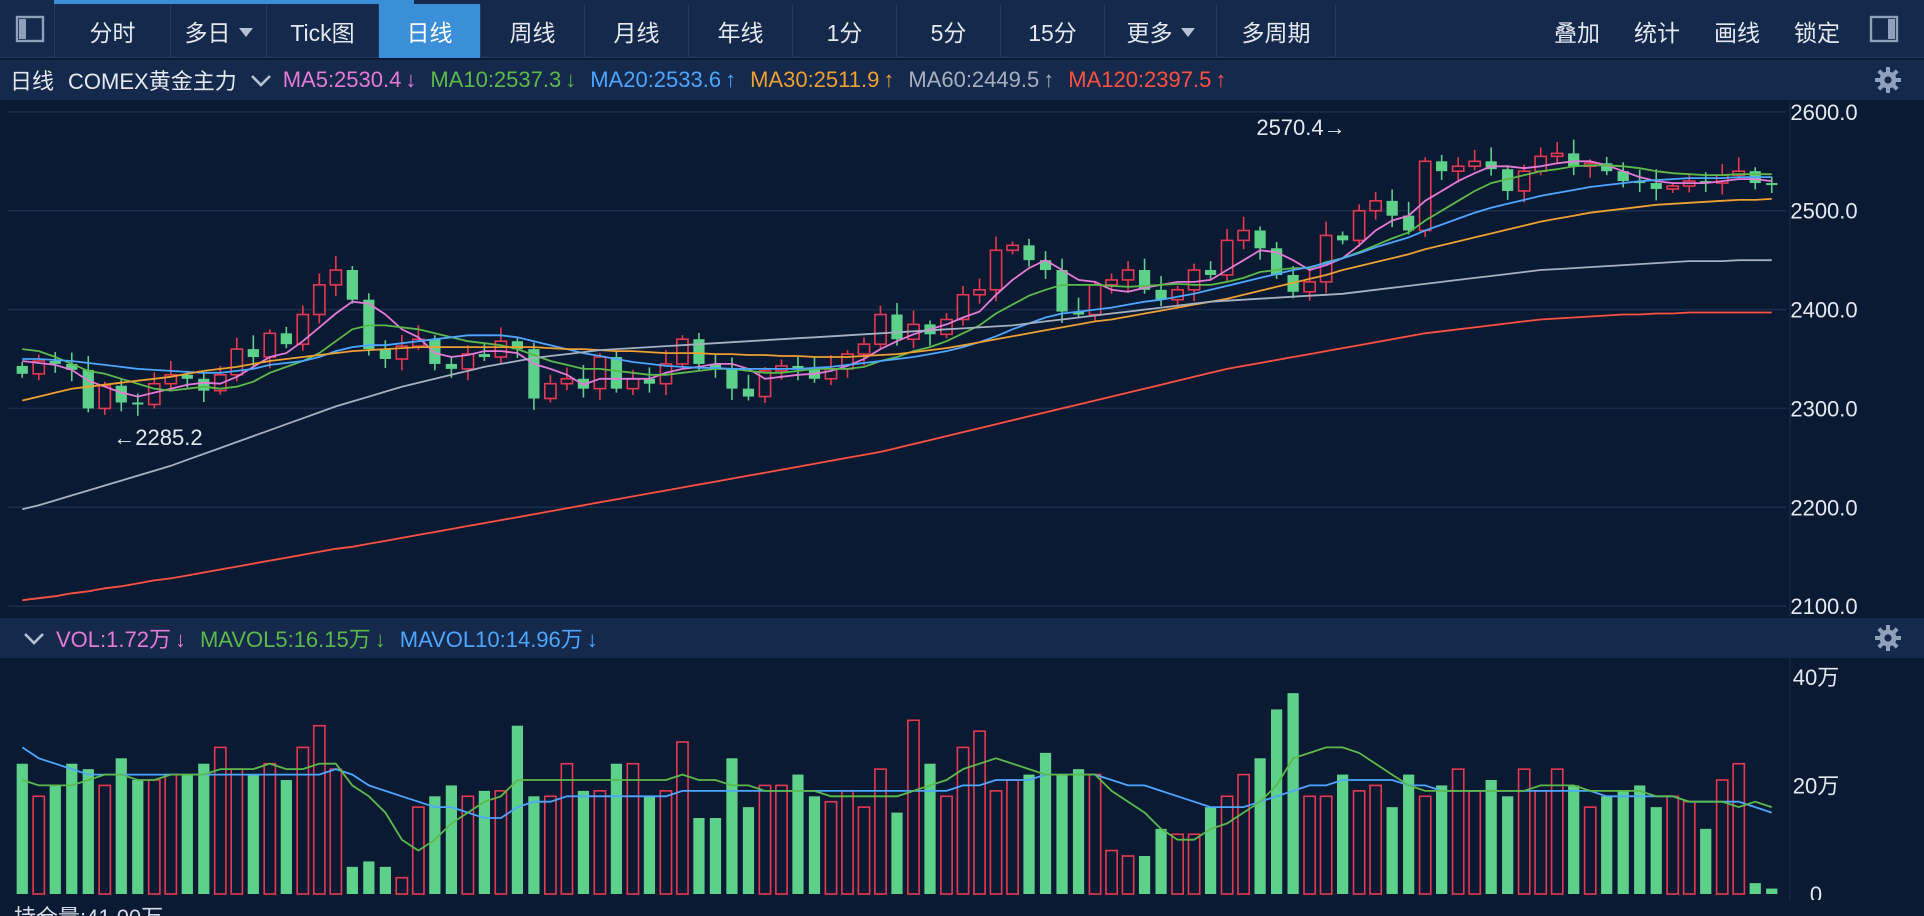  I want to click on tab-15min: 15分, so click(1052, 31).